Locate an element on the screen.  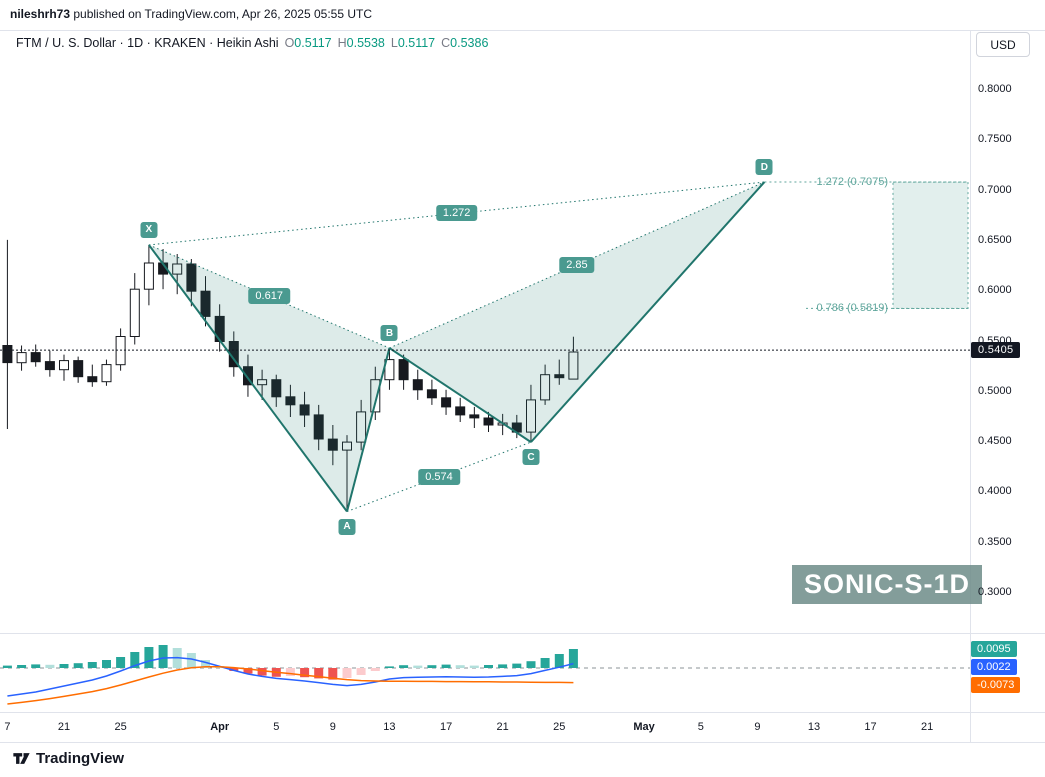
time-axis-label: 9 is located at coordinates (332, 727).